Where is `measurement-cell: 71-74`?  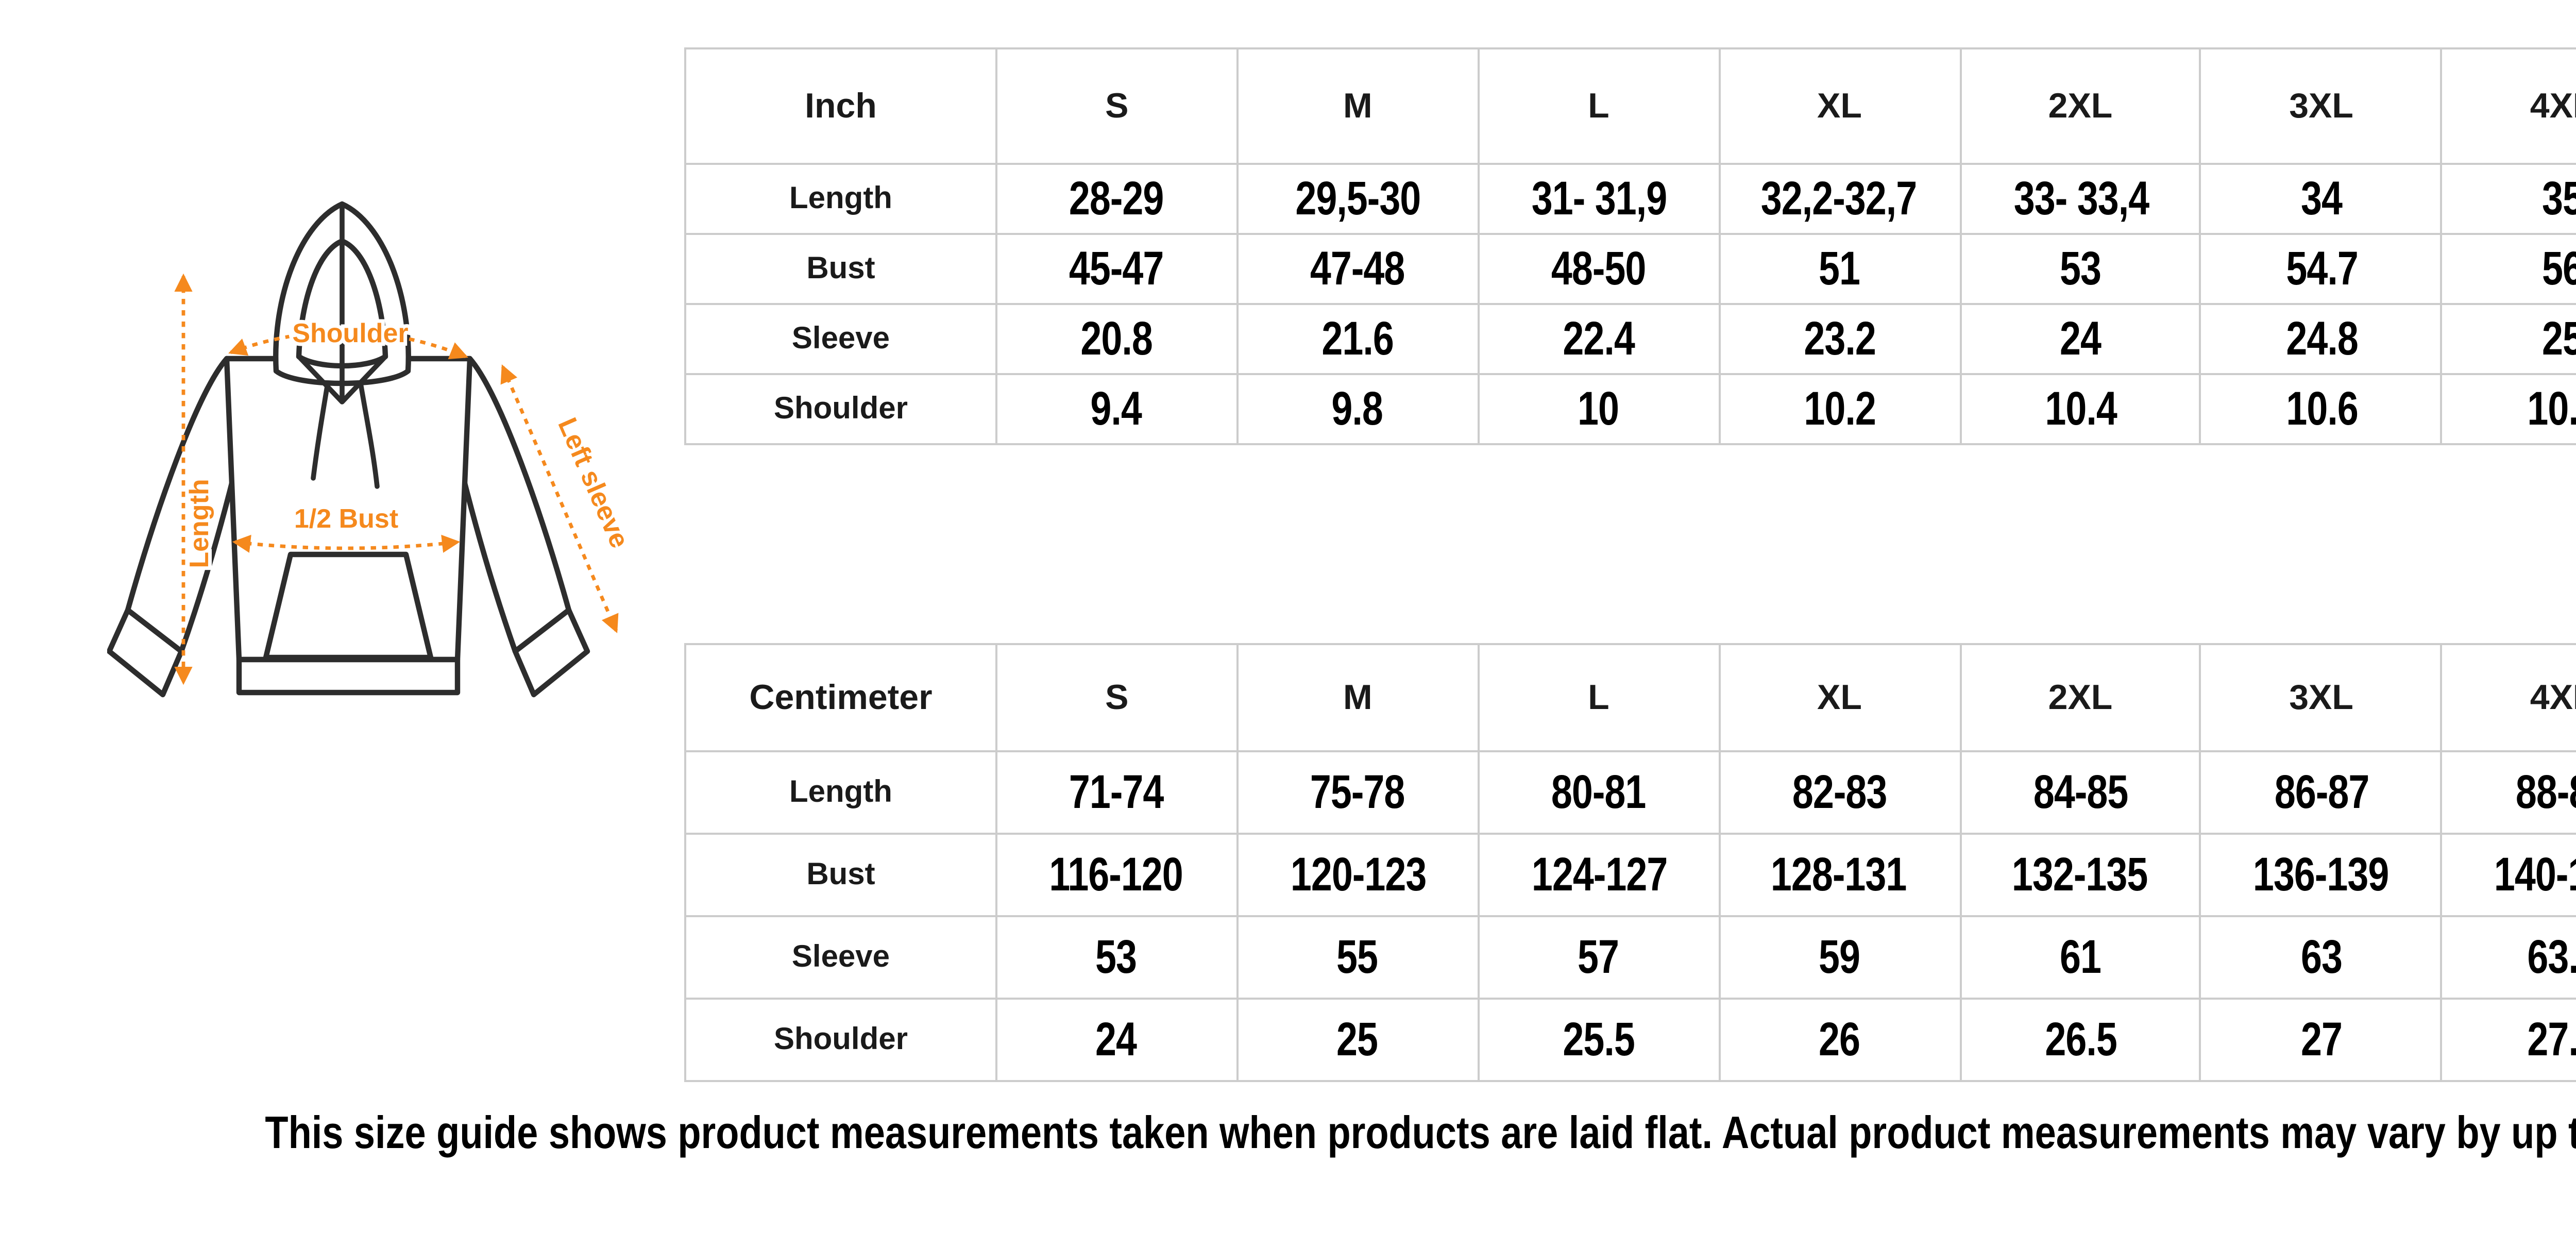 measurement-cell: 71-74 is located at coordinates (1117, 793).